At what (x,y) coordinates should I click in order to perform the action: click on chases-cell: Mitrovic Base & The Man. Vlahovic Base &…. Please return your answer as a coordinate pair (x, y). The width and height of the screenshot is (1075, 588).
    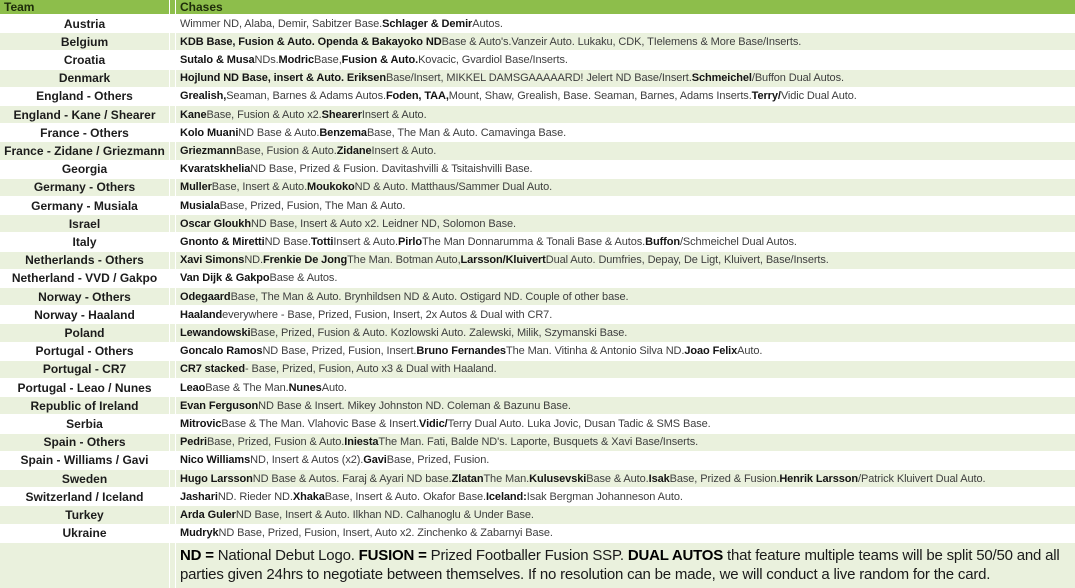
    Looking at the image, I should click on (625, 424).